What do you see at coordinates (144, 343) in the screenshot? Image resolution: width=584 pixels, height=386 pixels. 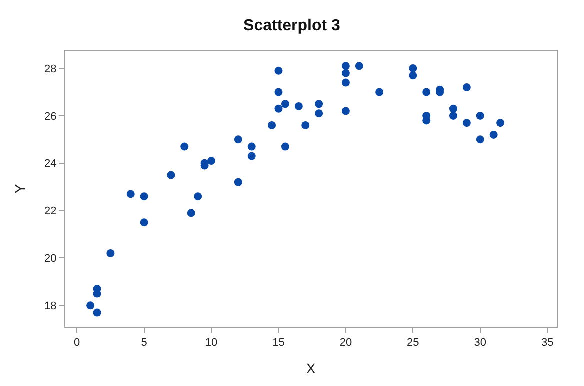 I see `x-tick-label: 5` at bounding box center [144, 343].